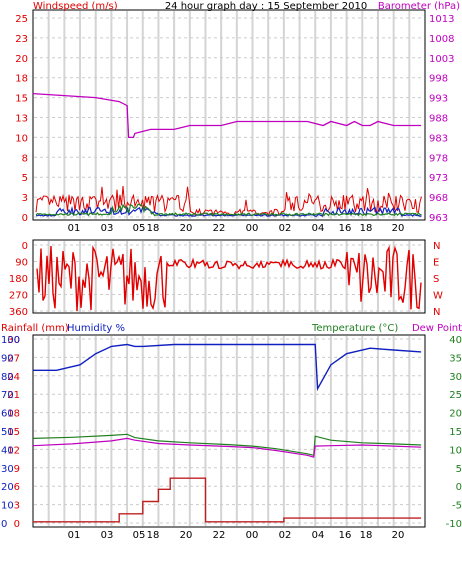 The height and width of the screenshot is (561, 462). What do you see at coordinates (35, 328) in the screenshot?
I see `rainfall-axis-label: Rainfall (mm)` at bounding box center [35, 328].